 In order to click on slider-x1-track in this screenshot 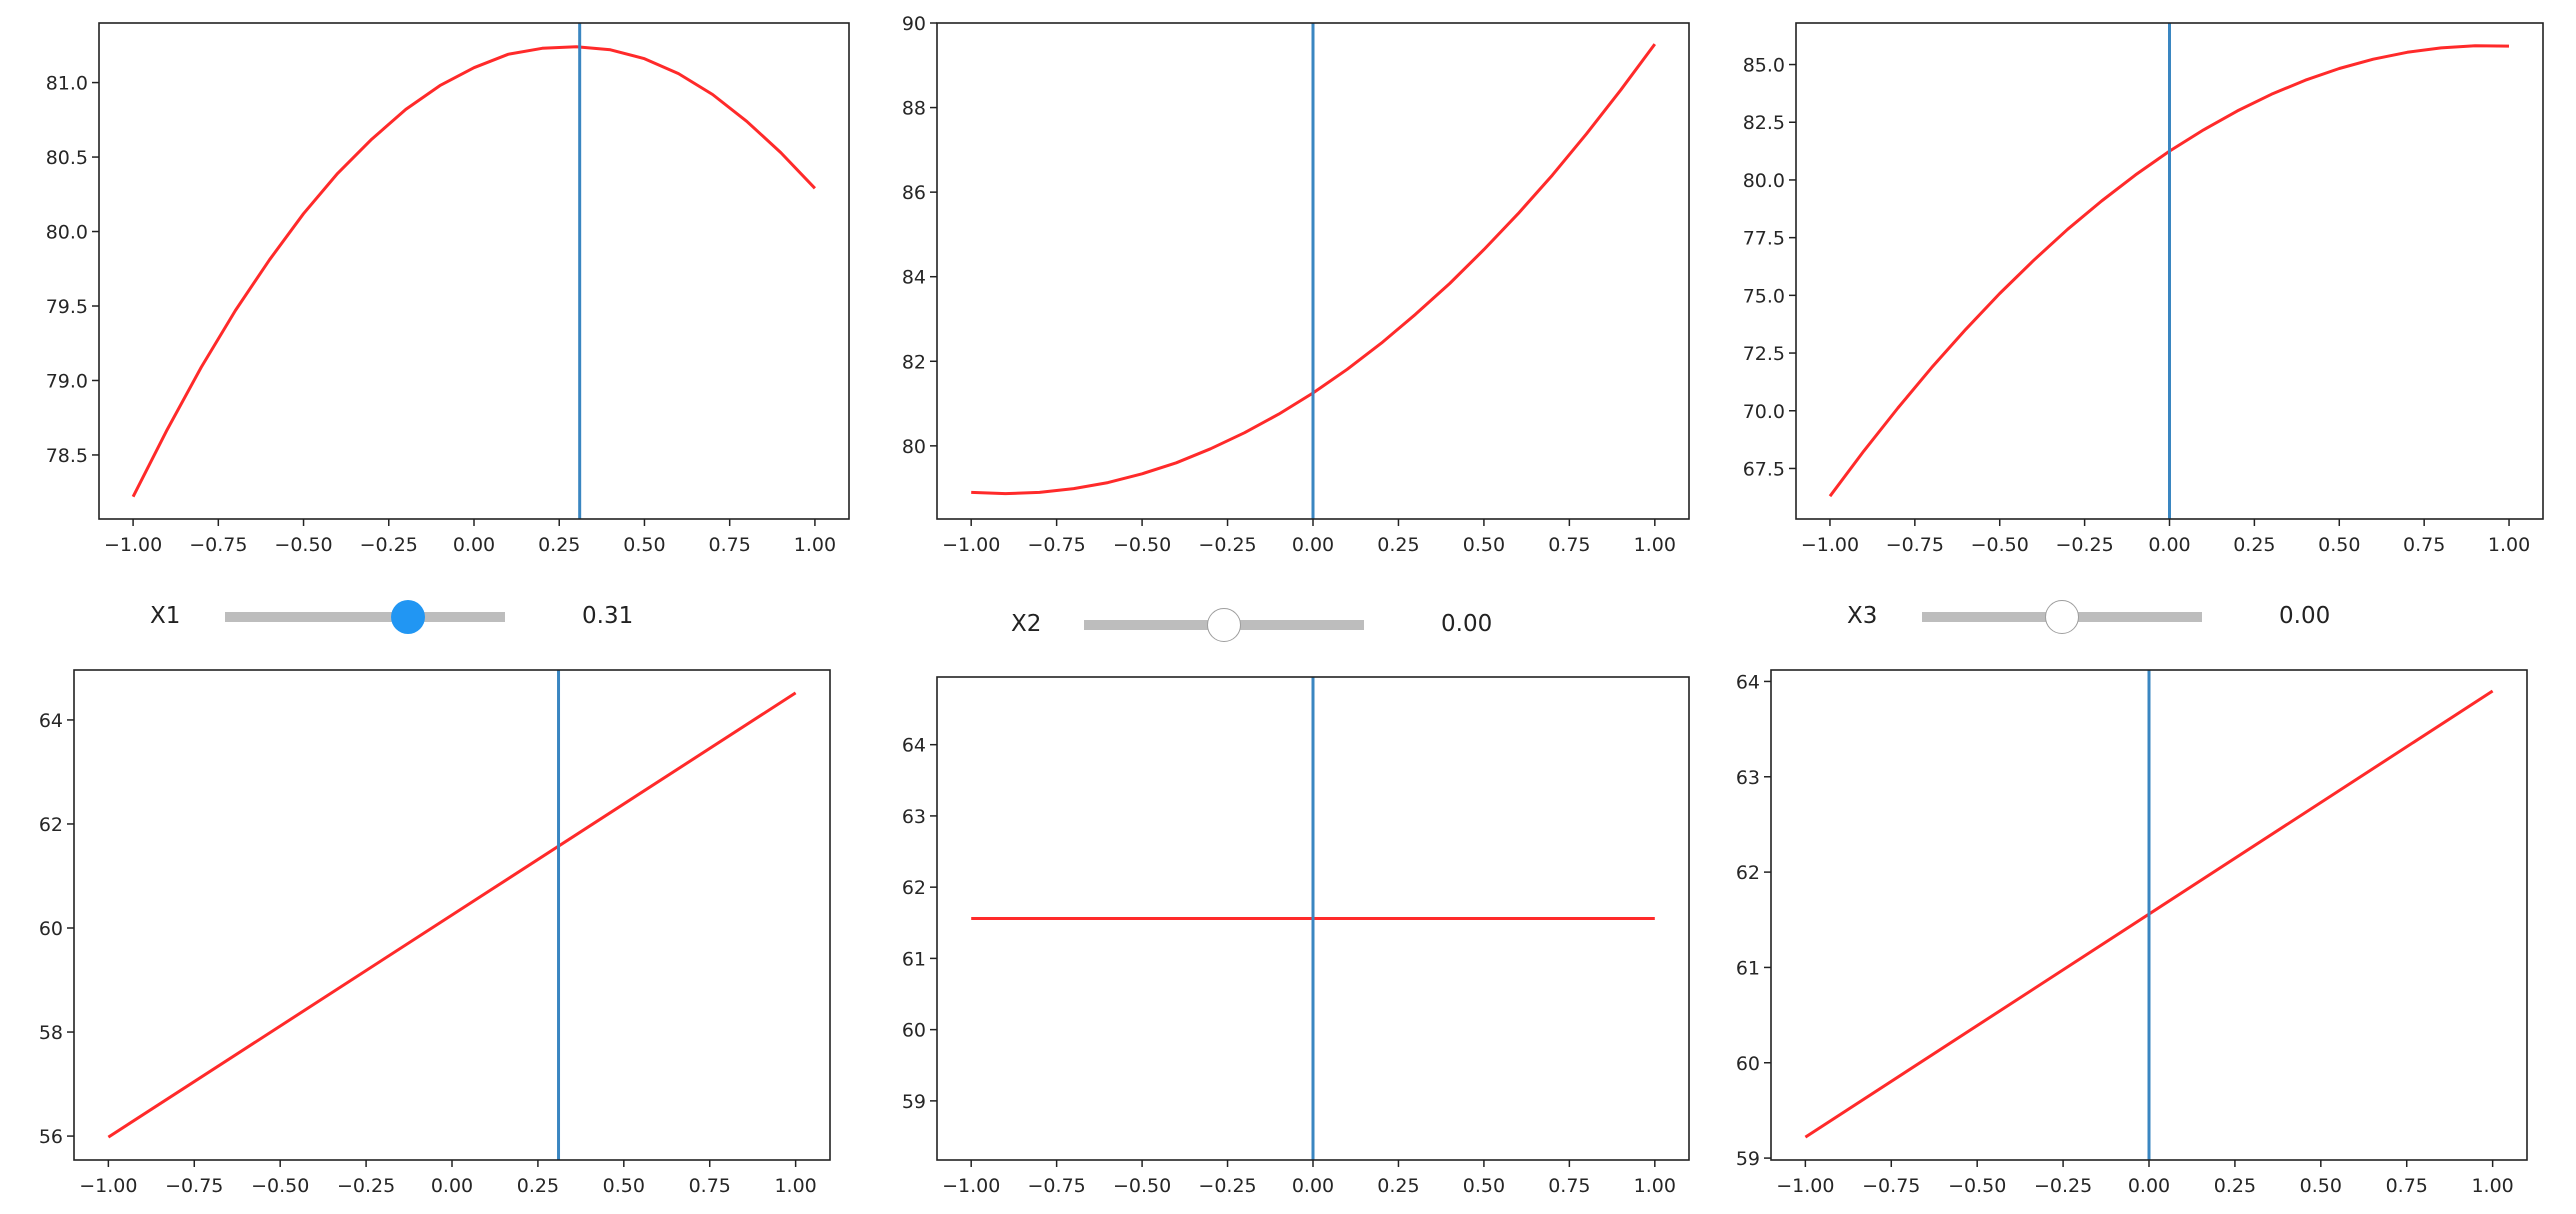, I will do `click(365, 617)`.